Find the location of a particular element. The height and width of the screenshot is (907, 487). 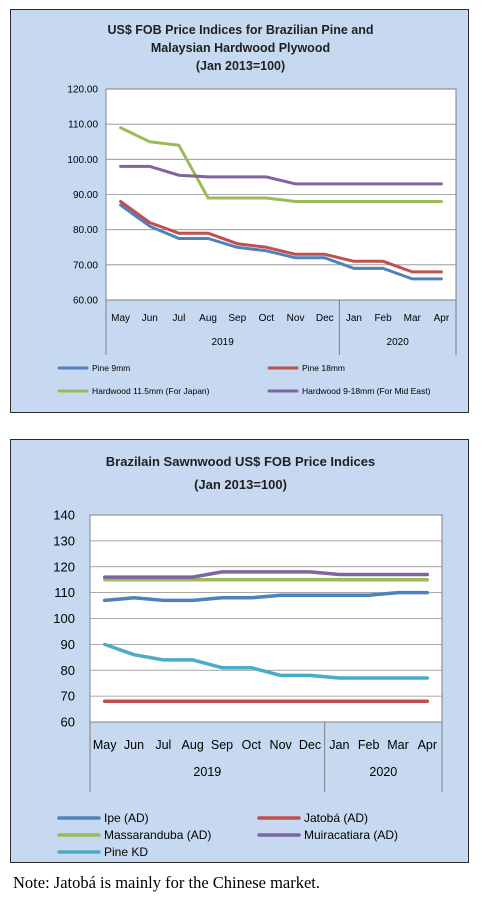

y-tick-label: 70.00 is located at coordinates (85, 265).